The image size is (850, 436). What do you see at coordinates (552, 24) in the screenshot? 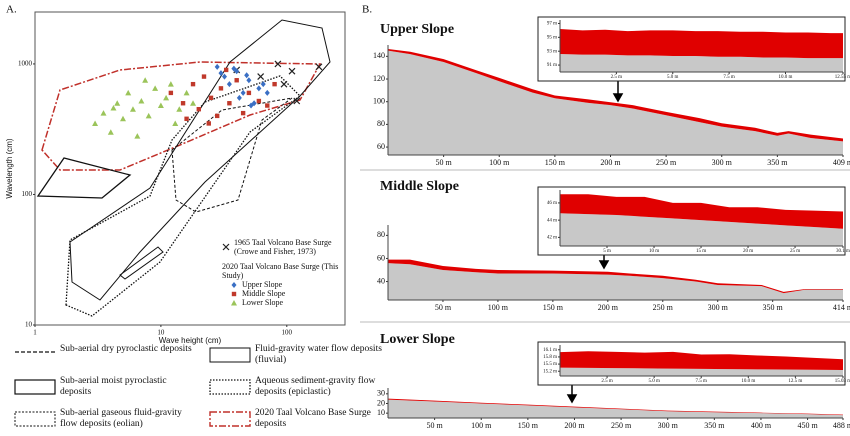
I see `y-tick-label: 97 m` at bounding box center [552, 24].